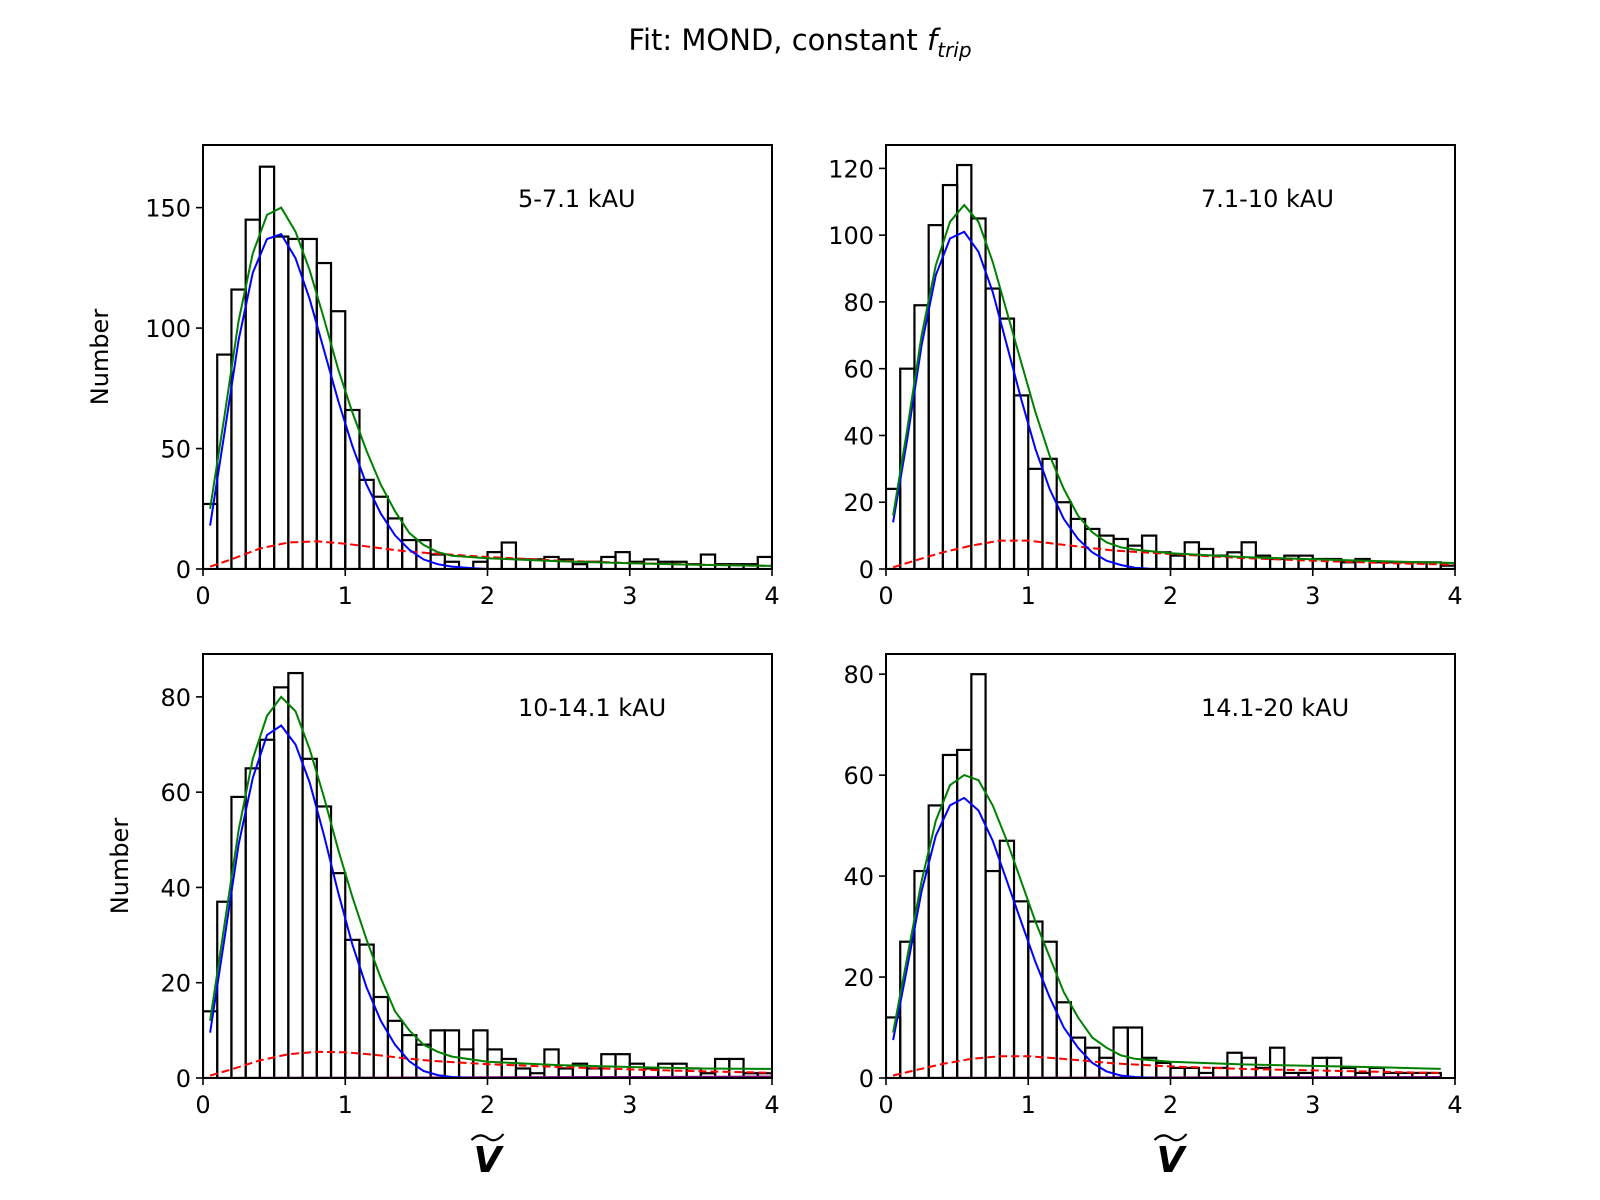  I want to click on figure-title-subscript: trip, so click(954, 50).